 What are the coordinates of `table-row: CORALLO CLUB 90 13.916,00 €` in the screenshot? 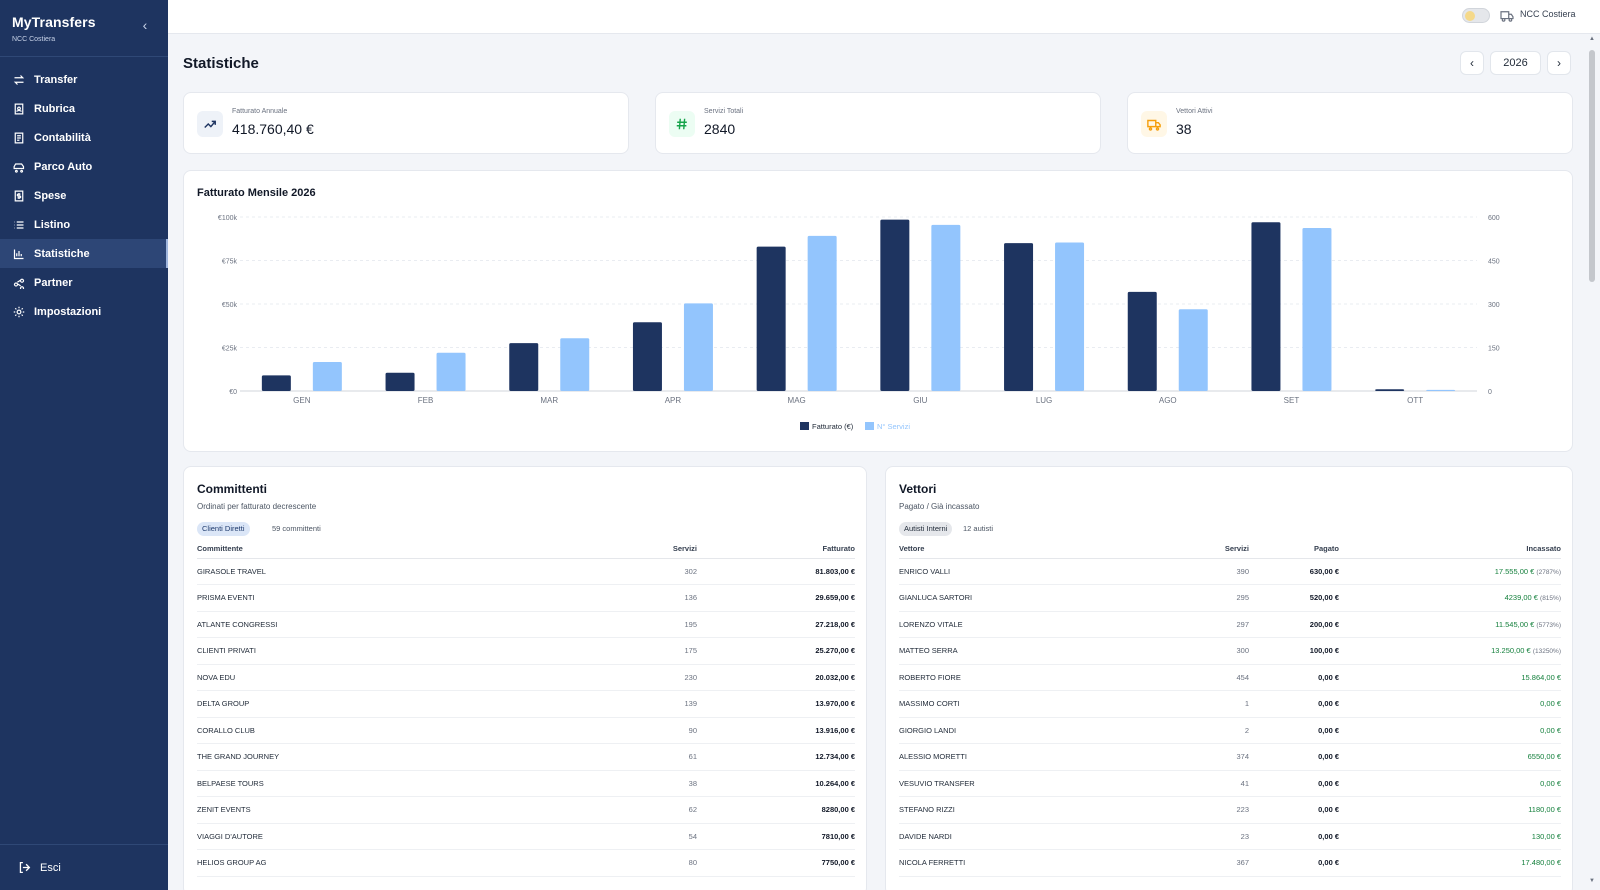 It's located at (526, 730).